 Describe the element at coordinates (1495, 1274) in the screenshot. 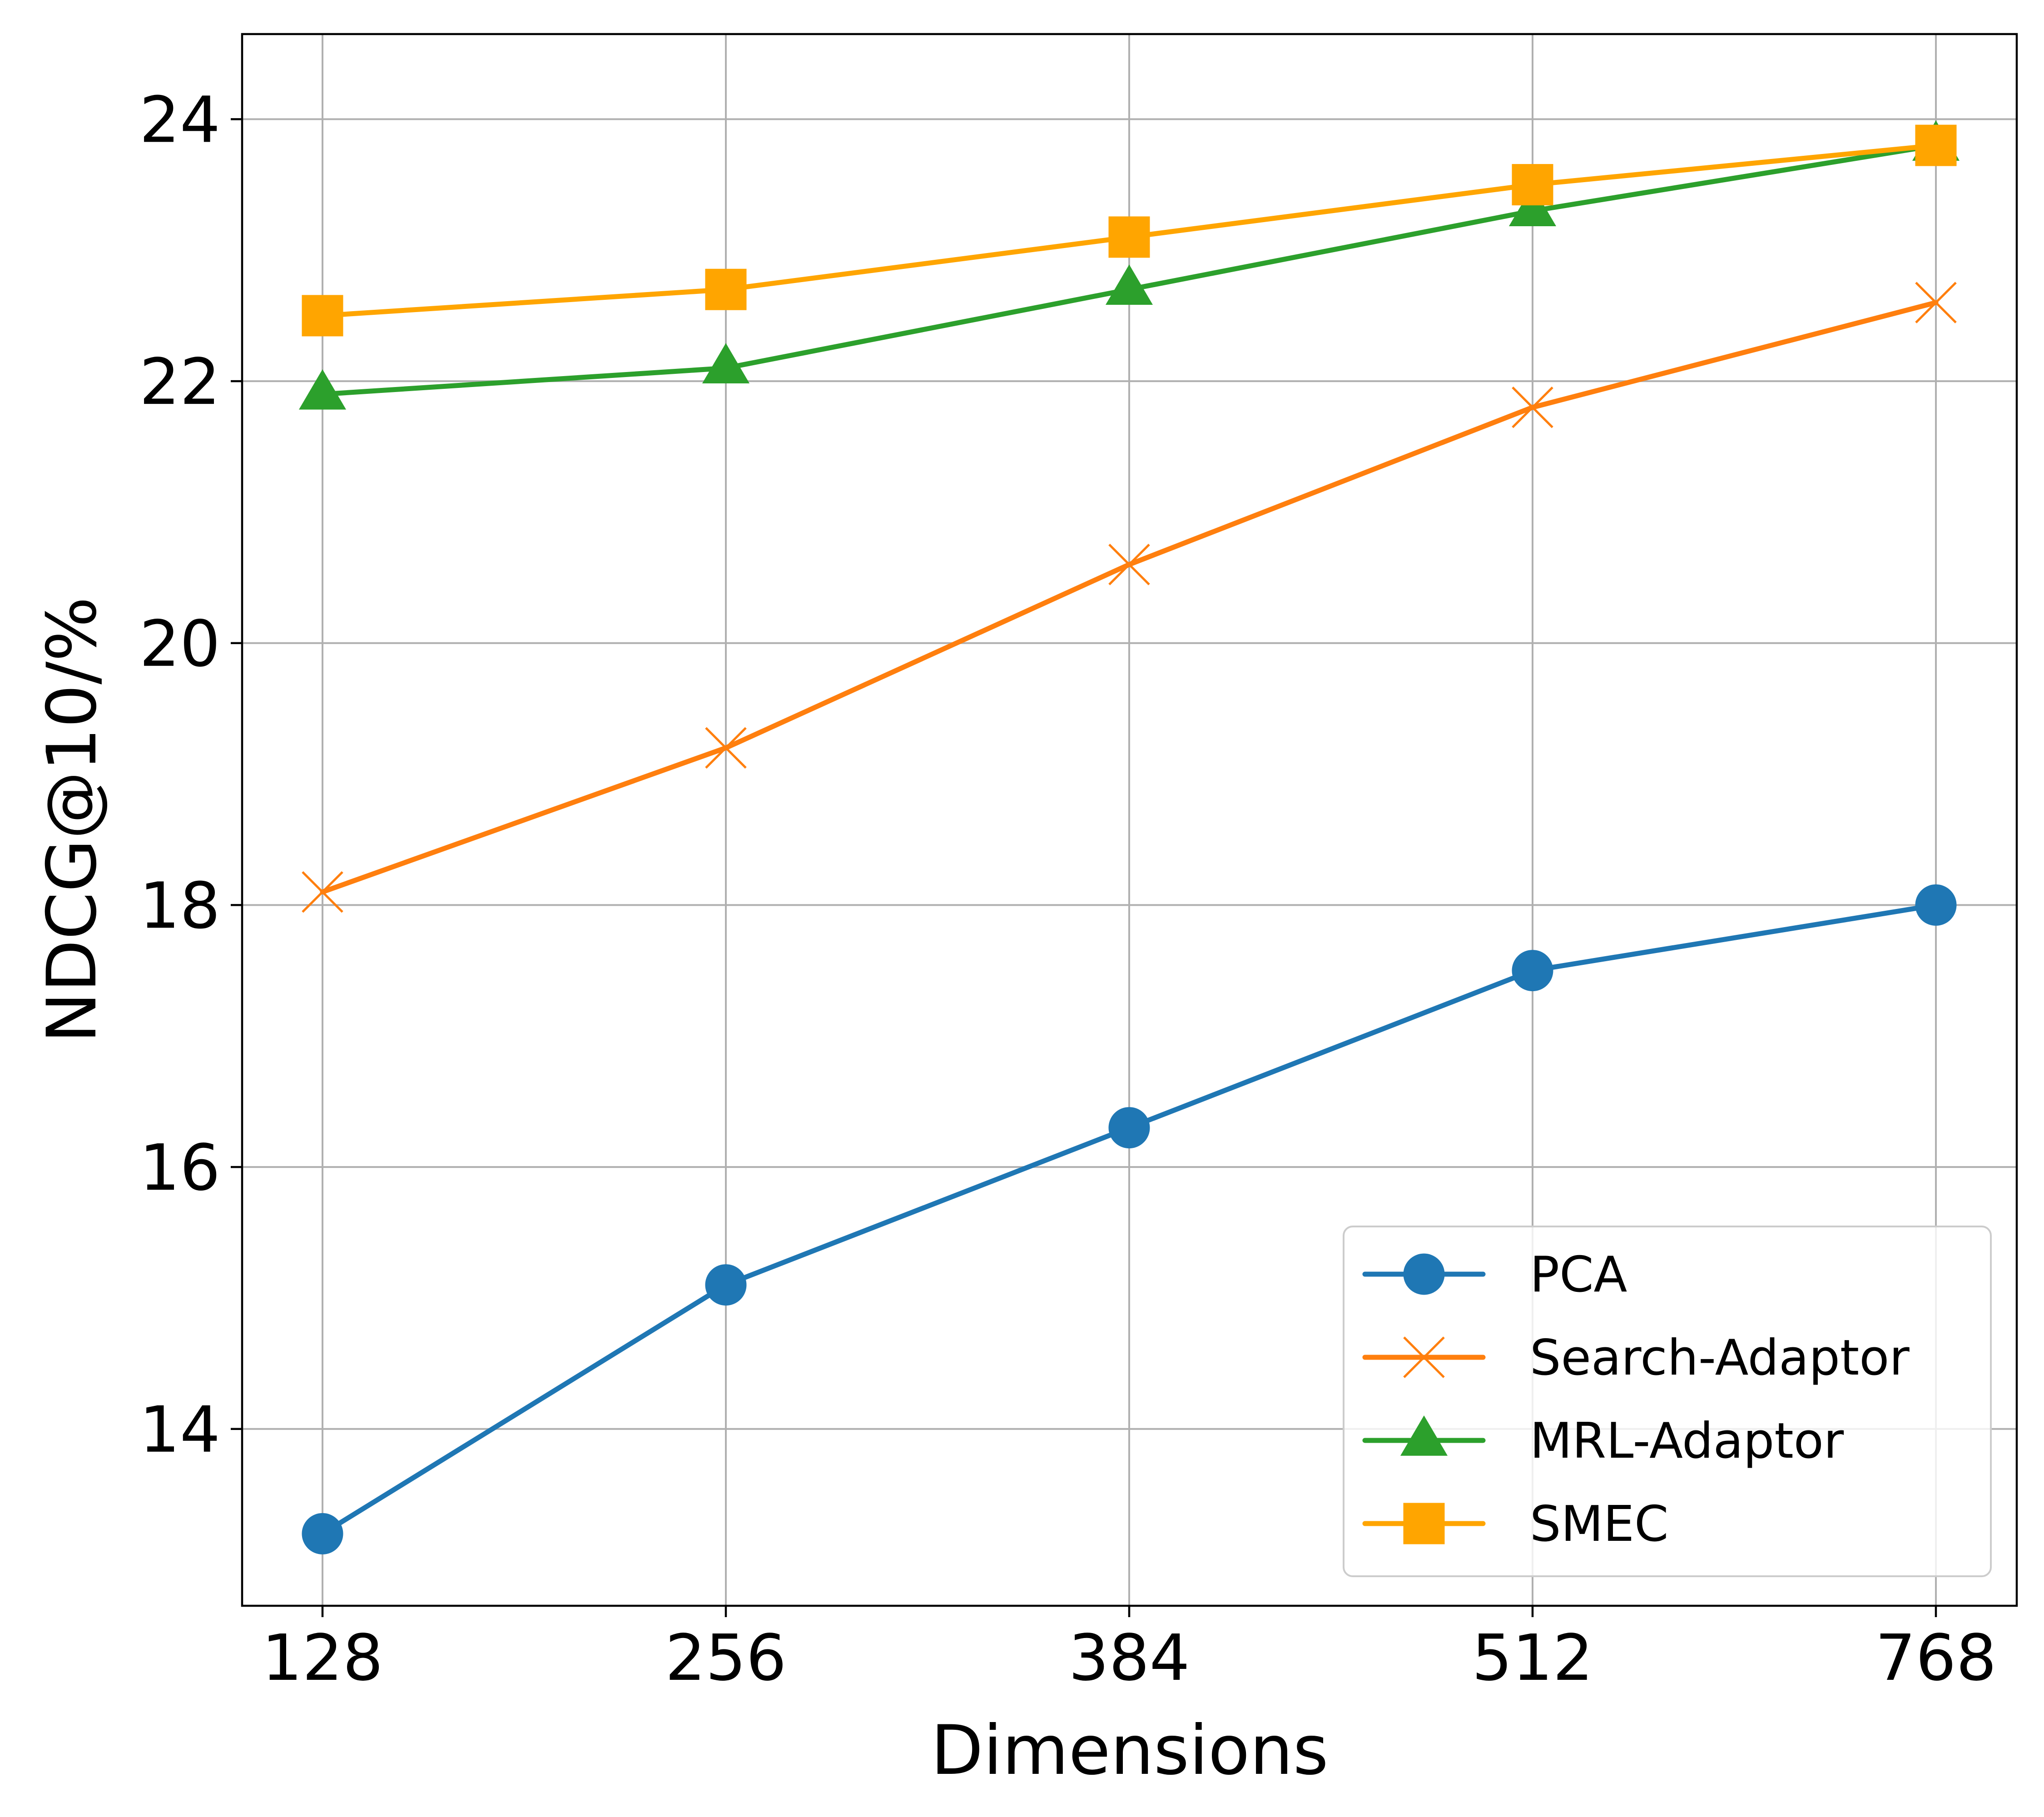

I see `legend-item-pca: PCA` at that location.